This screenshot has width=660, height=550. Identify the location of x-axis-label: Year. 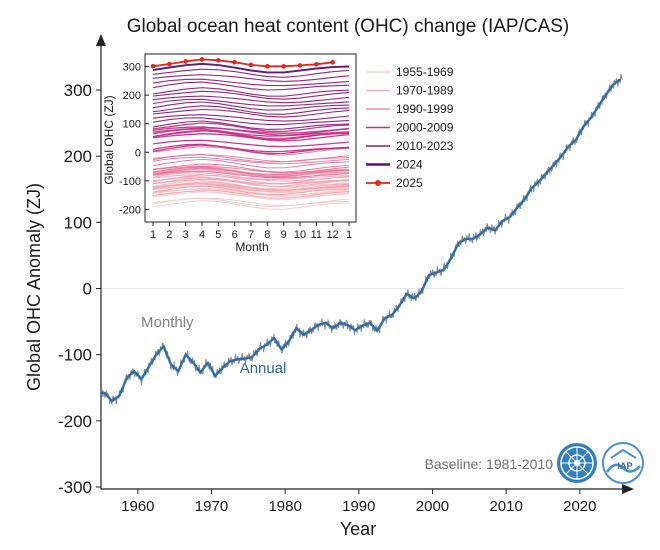
(358, 529).